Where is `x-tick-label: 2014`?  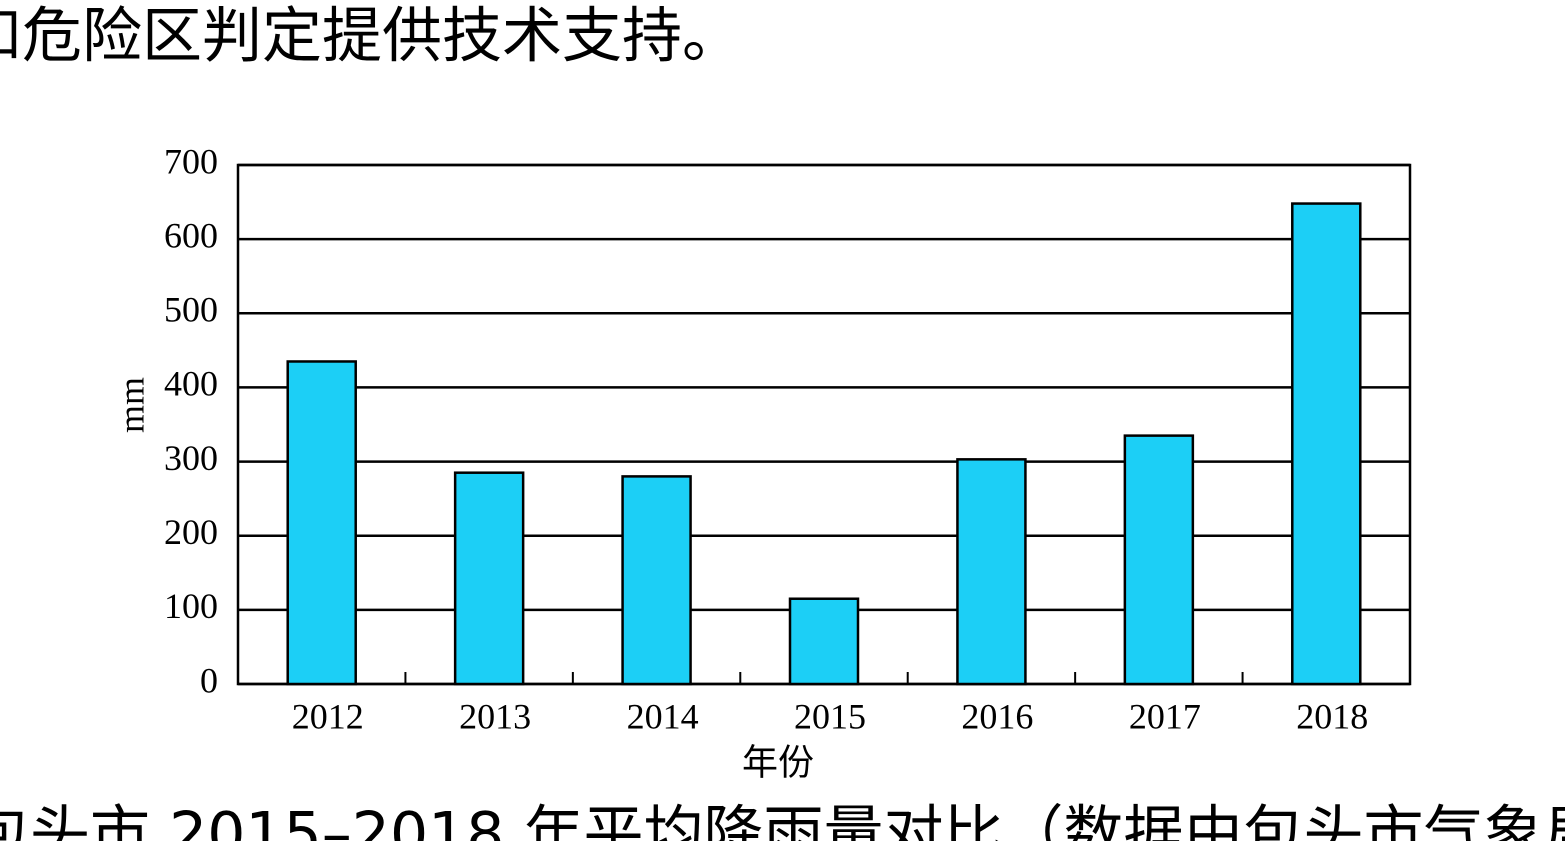 x-tick-label: 2014 is located at coordinates (663, 716).